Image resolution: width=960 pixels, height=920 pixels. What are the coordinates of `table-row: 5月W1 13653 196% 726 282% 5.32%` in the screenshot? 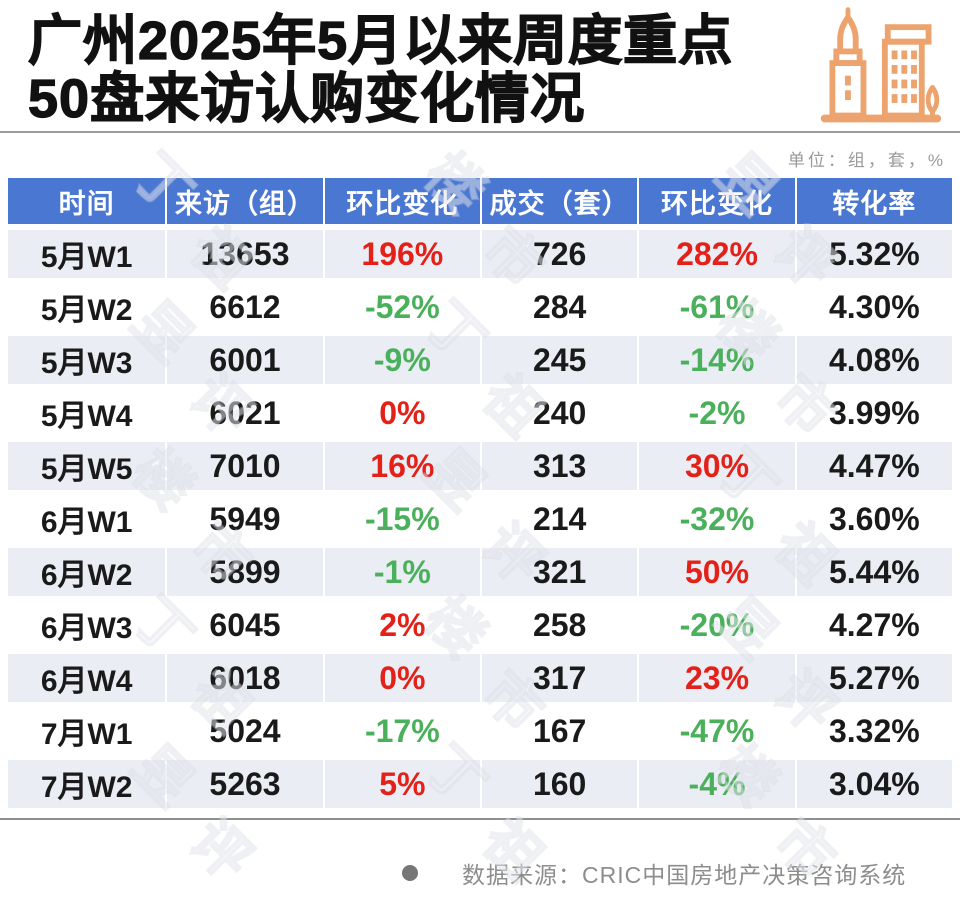 It's located at (480, 254).